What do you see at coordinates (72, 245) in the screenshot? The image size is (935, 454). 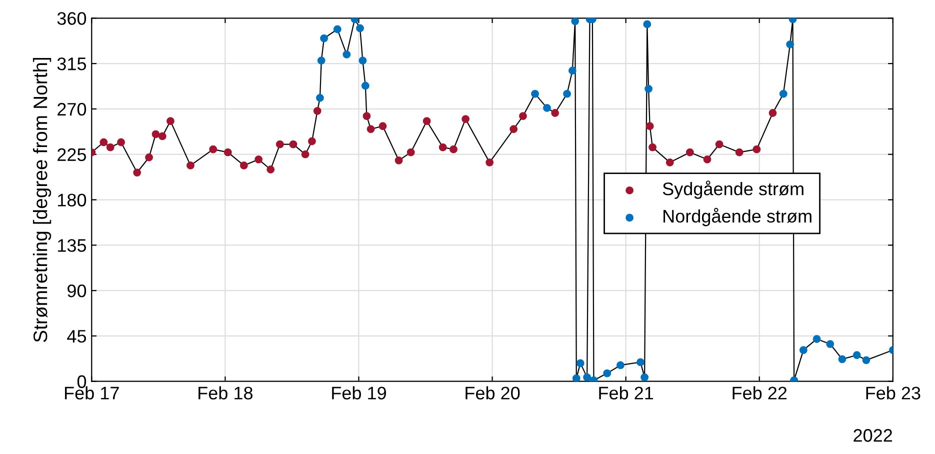 I see `y-tick-label: 135` at bounding box center [72, 245].